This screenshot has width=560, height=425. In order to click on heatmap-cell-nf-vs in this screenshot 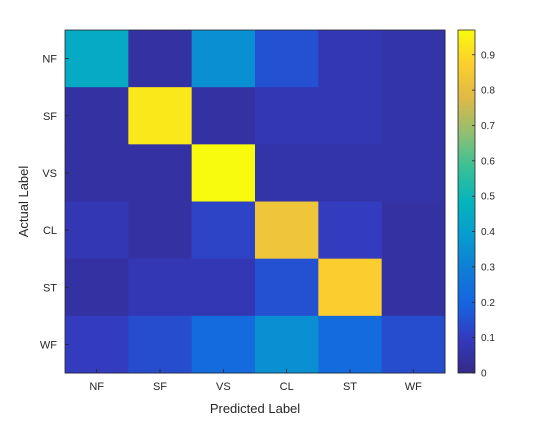, I will do `click(223, 59)`.